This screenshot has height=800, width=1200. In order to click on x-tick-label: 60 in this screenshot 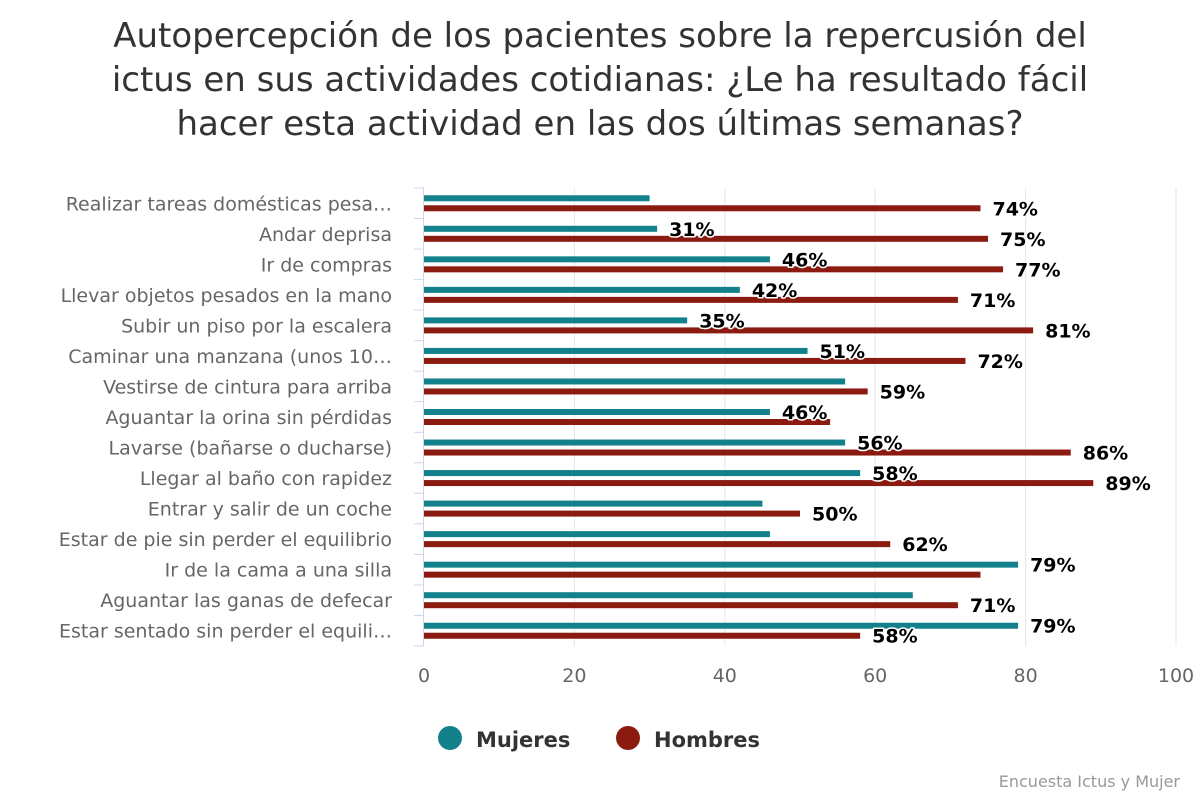, I will do `click(875, 676)`.